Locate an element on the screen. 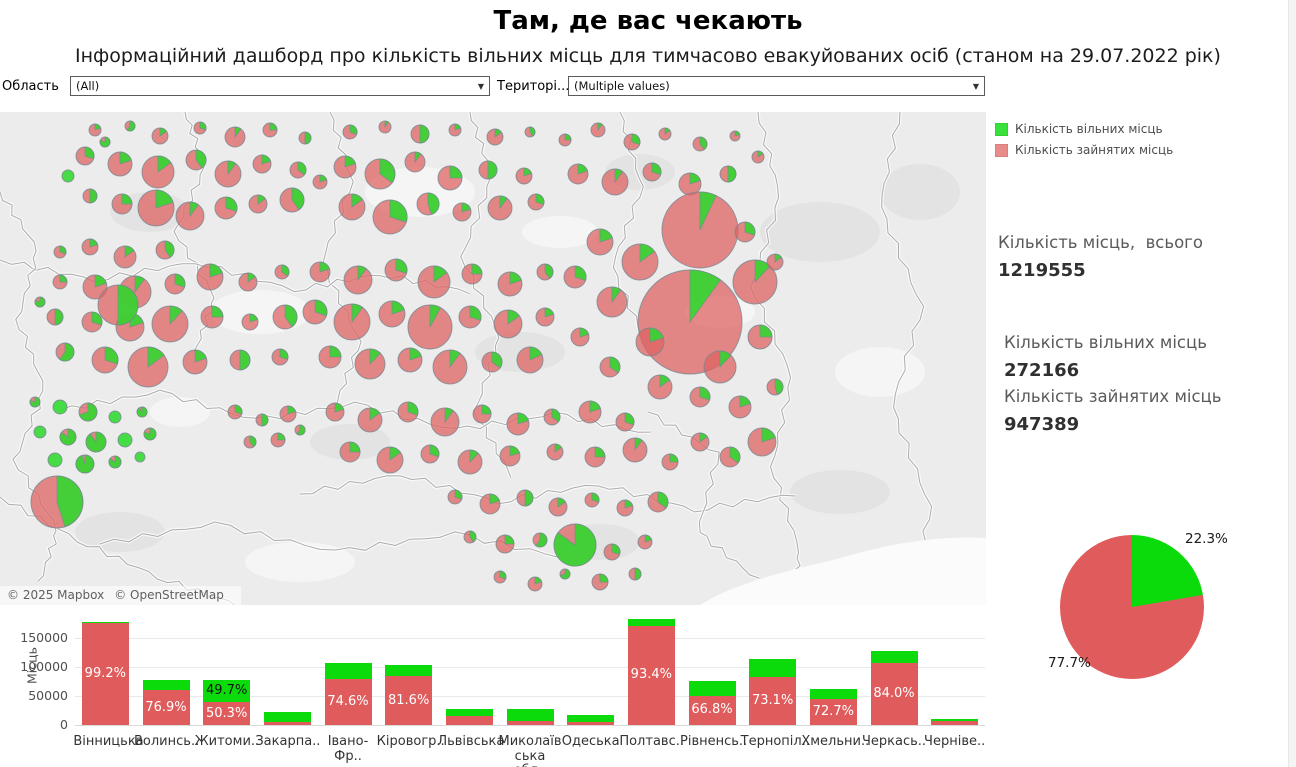 This screenshot has width=1296, height=767. oblast-filter-dropdown: (All) ▼ is located at coordinates (280, 86).